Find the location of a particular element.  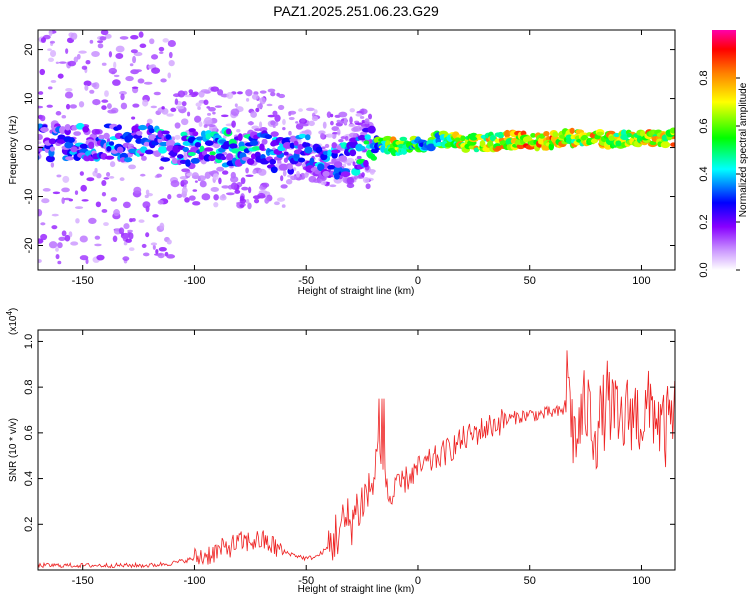

x-tick-label: -100 is located at coordinates (194, 281).